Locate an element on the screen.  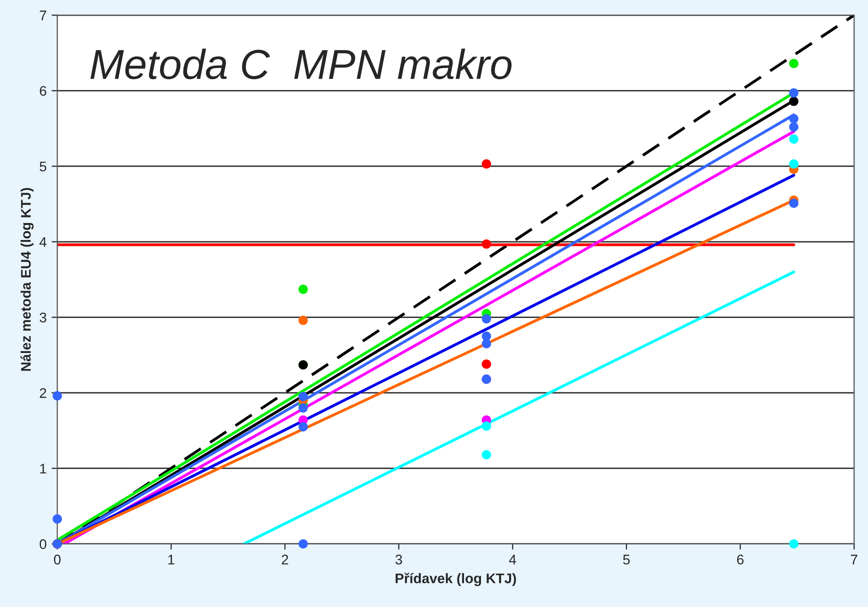
y-tick-label: 1 is located at coordinates (43, 469).